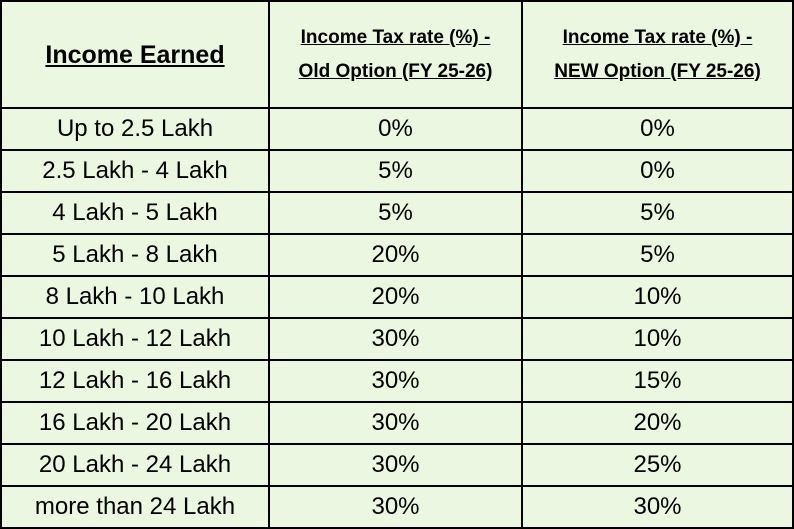  I want to click on income-bracket: more than 24 Lakh, so click(135, 507).